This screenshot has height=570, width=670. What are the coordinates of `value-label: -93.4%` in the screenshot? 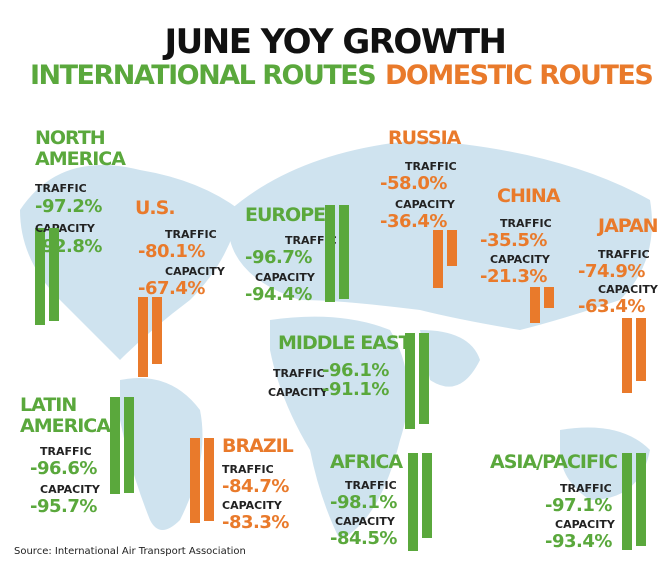 It's located at (578, 541).